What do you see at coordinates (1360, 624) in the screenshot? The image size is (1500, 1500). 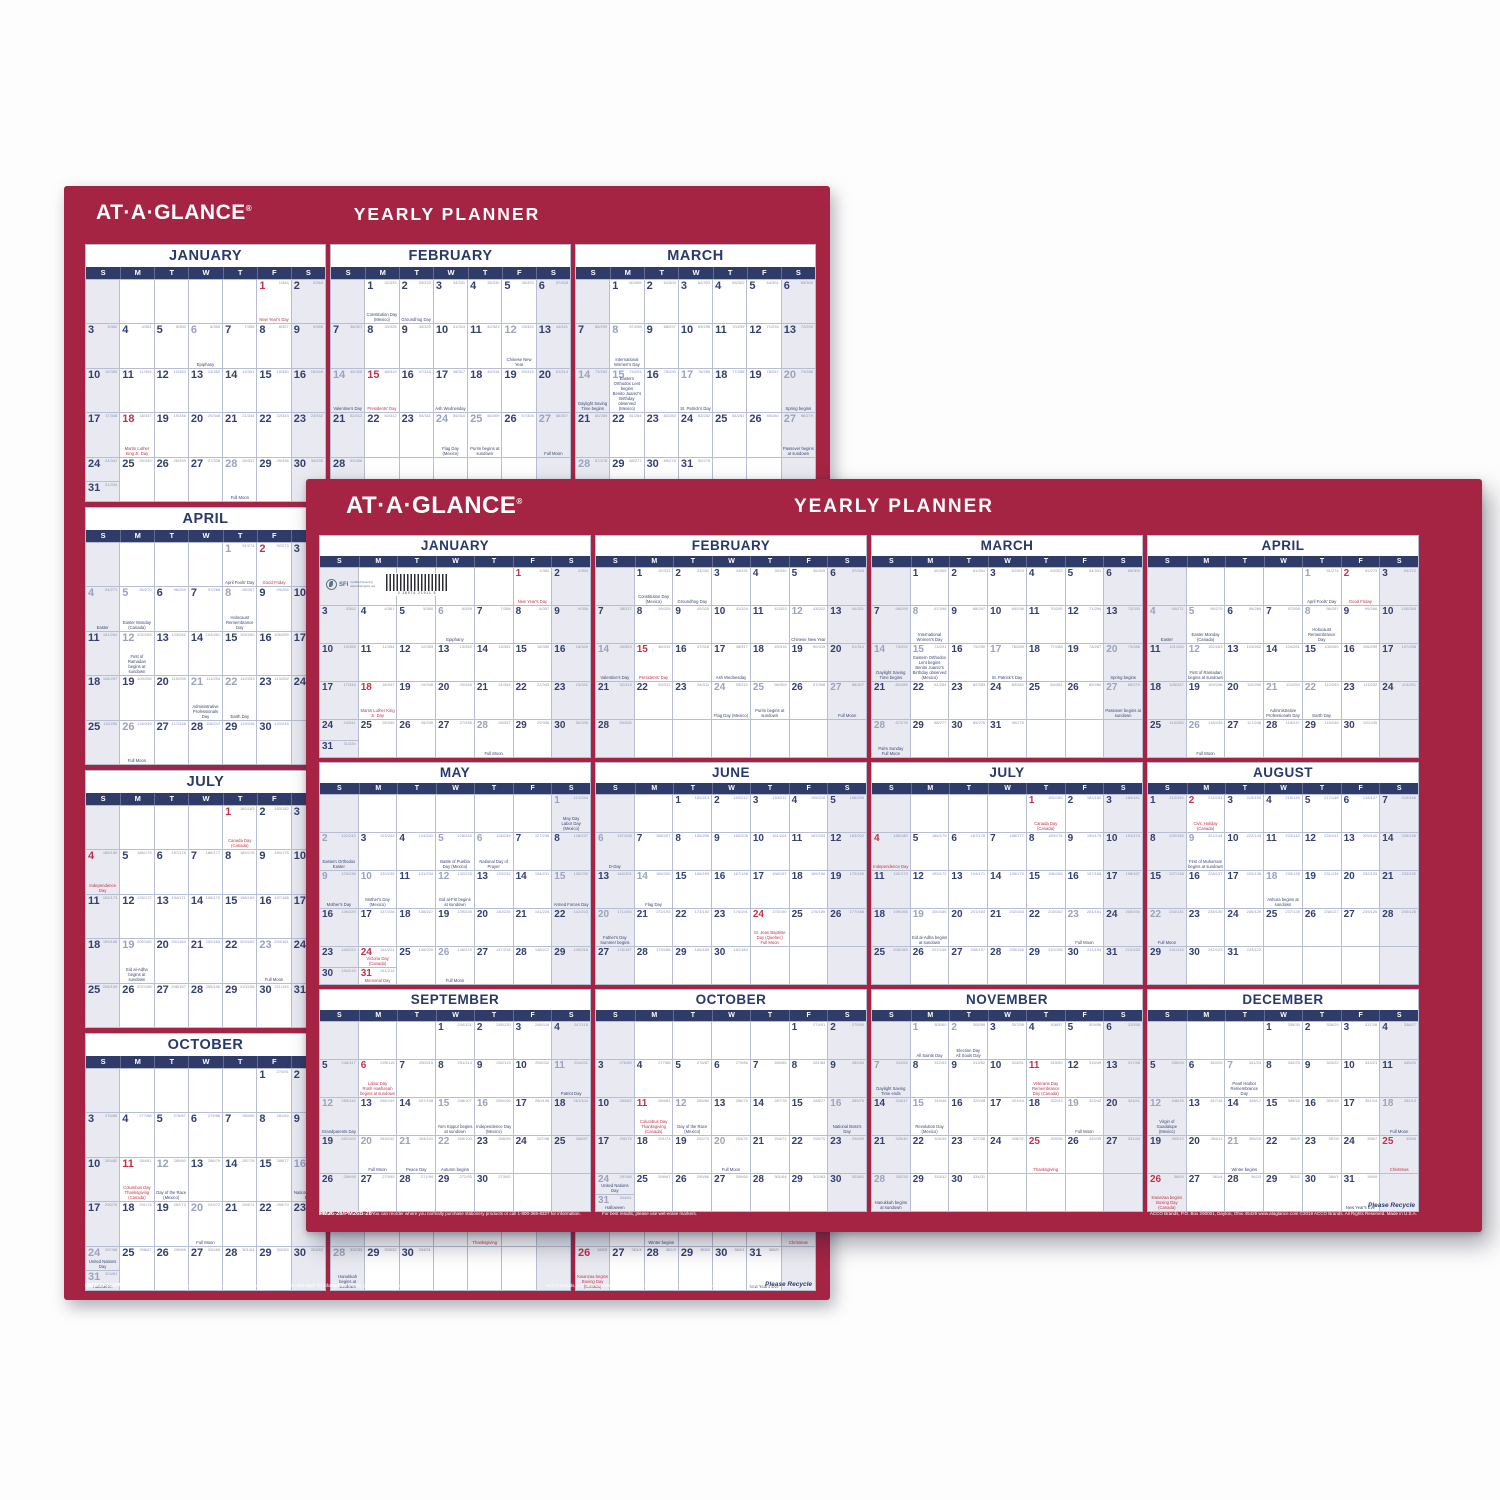 I see `day-cell: 9 99/266` at bounding box center [1360, 624].